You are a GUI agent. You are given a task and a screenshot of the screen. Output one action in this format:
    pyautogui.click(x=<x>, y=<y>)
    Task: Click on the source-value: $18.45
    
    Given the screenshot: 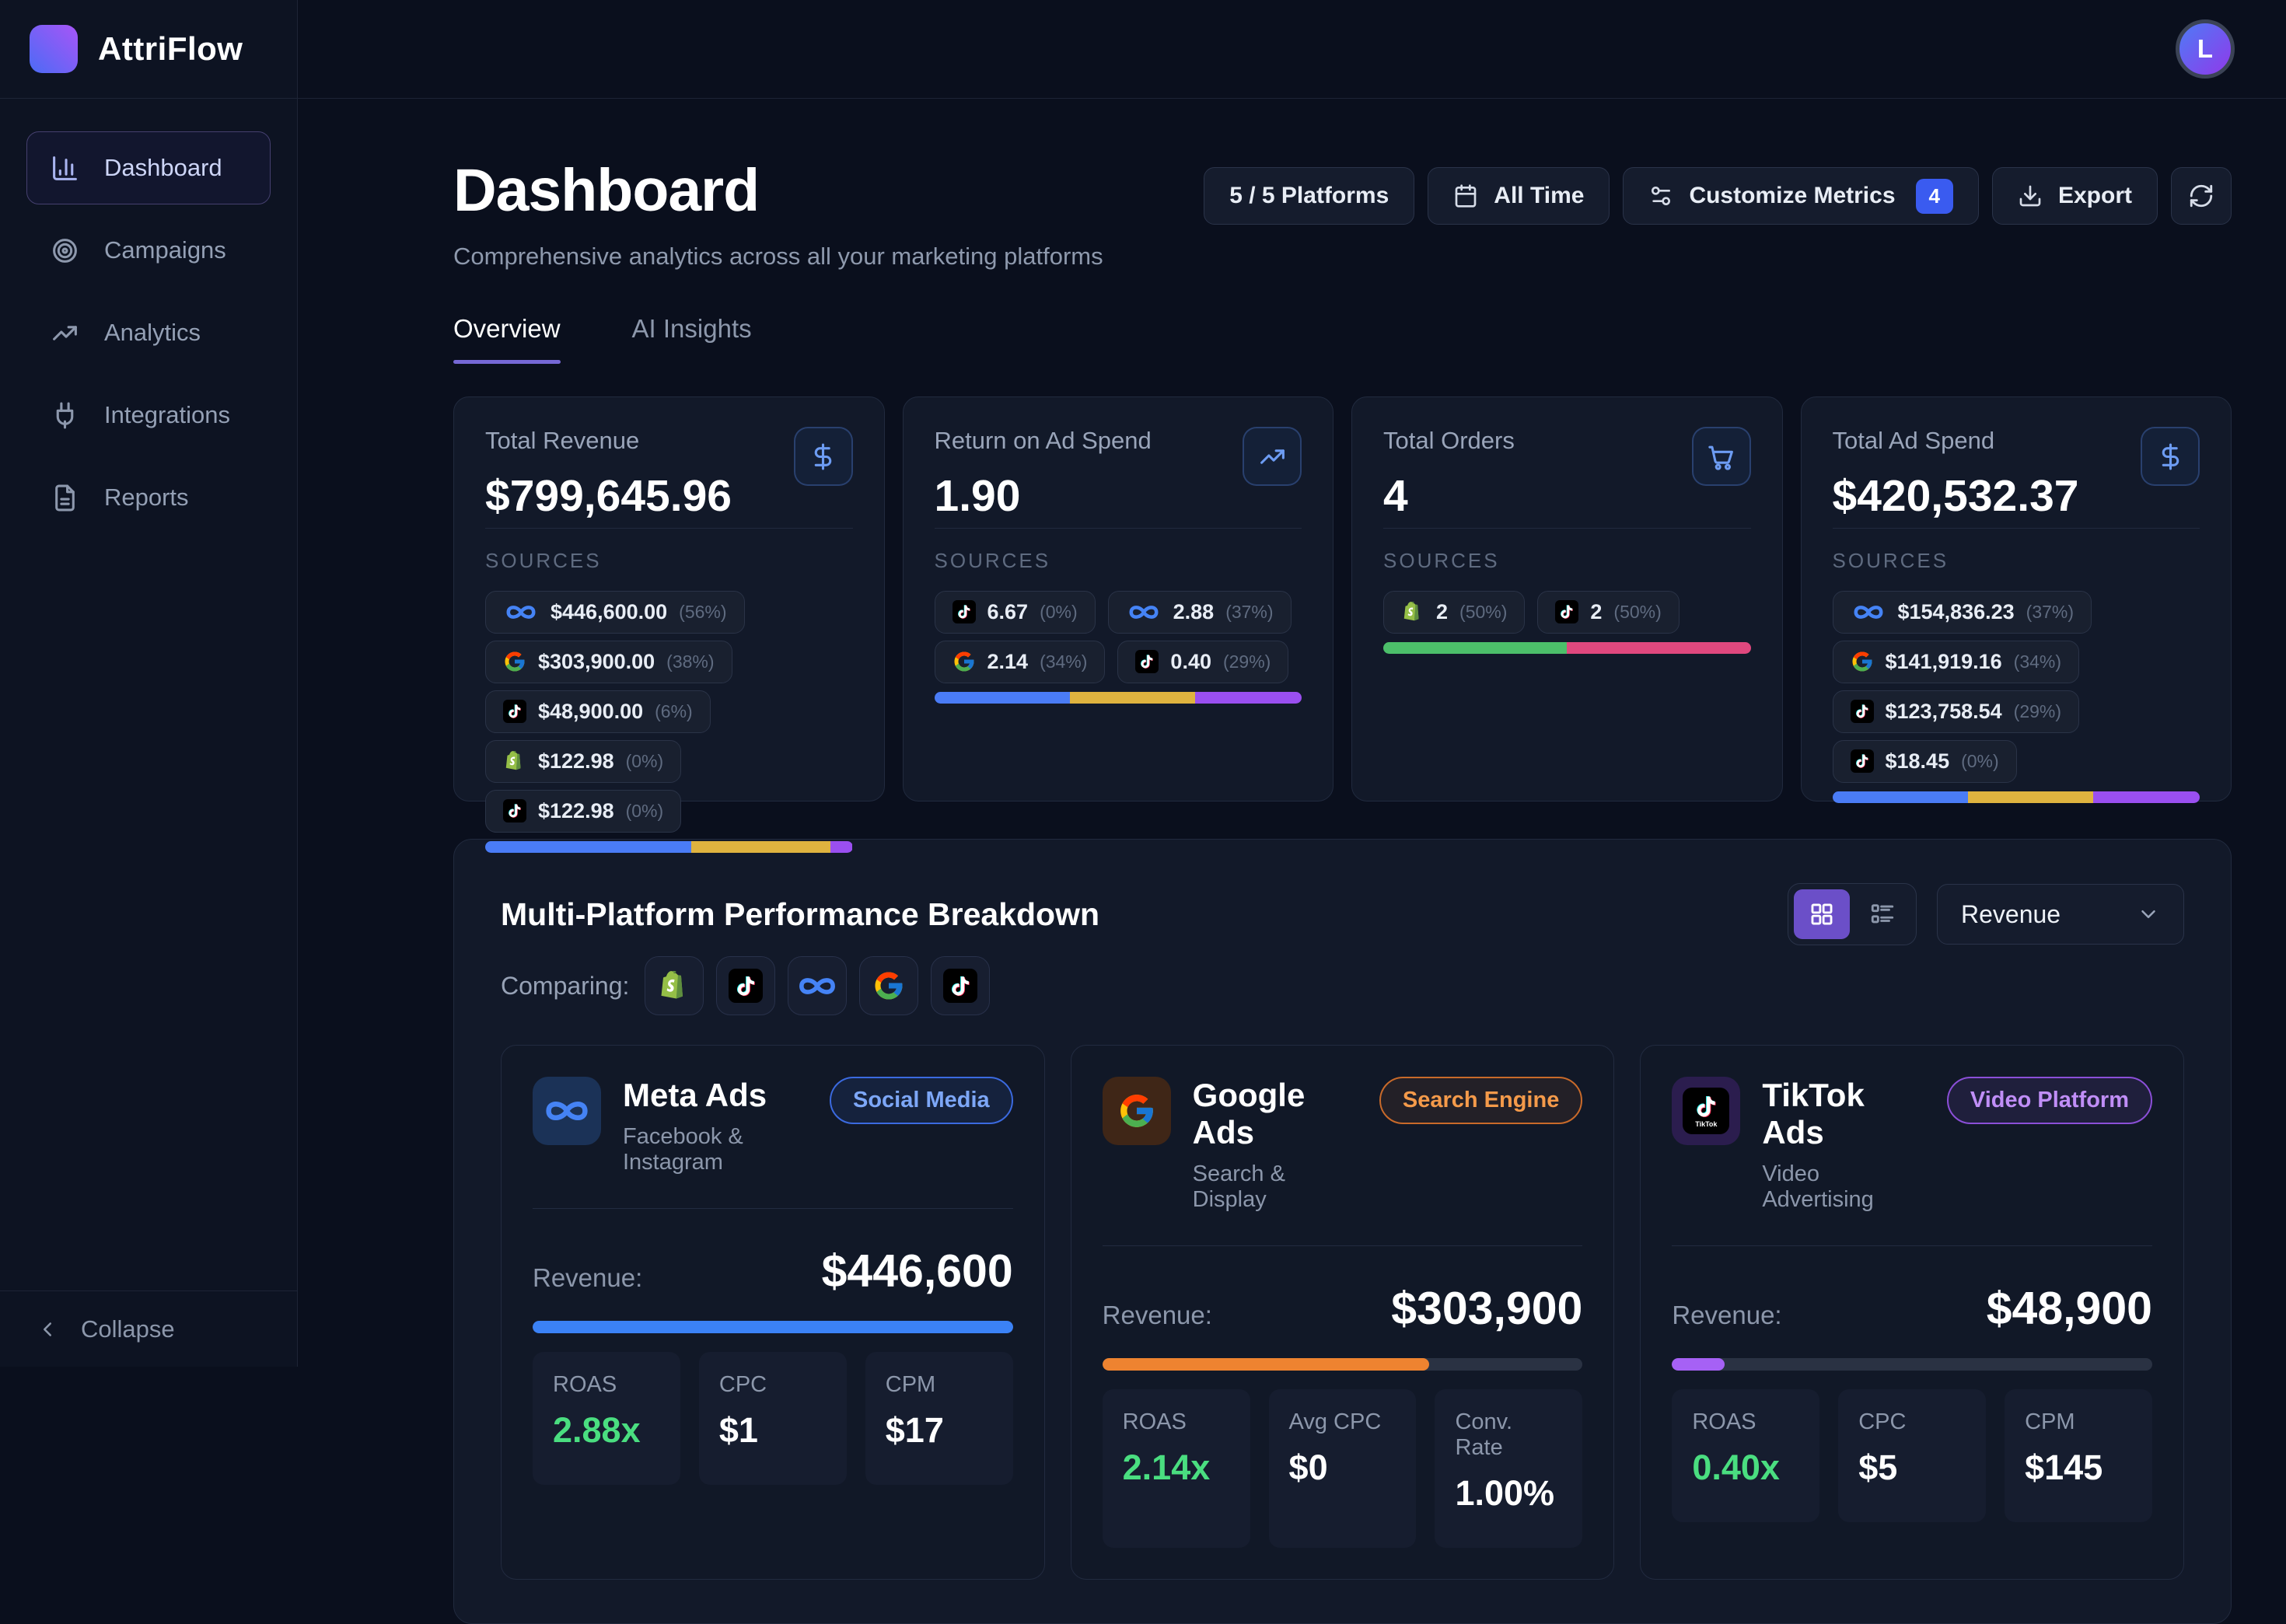 What is the action you would take?
    pyautogui.click(x=1918, y=761)
    